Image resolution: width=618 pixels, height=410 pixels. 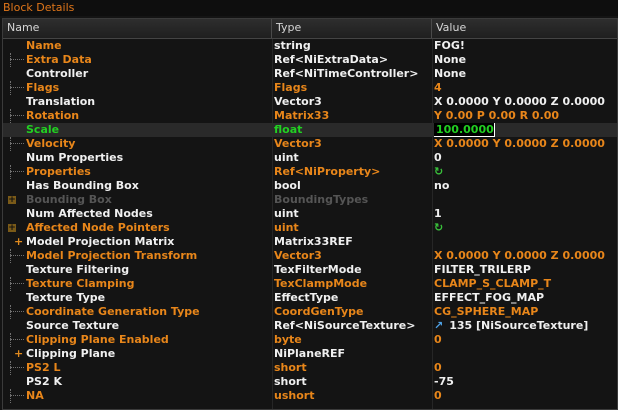 I want to click on row-value: 1, so click(x=525, y=214).